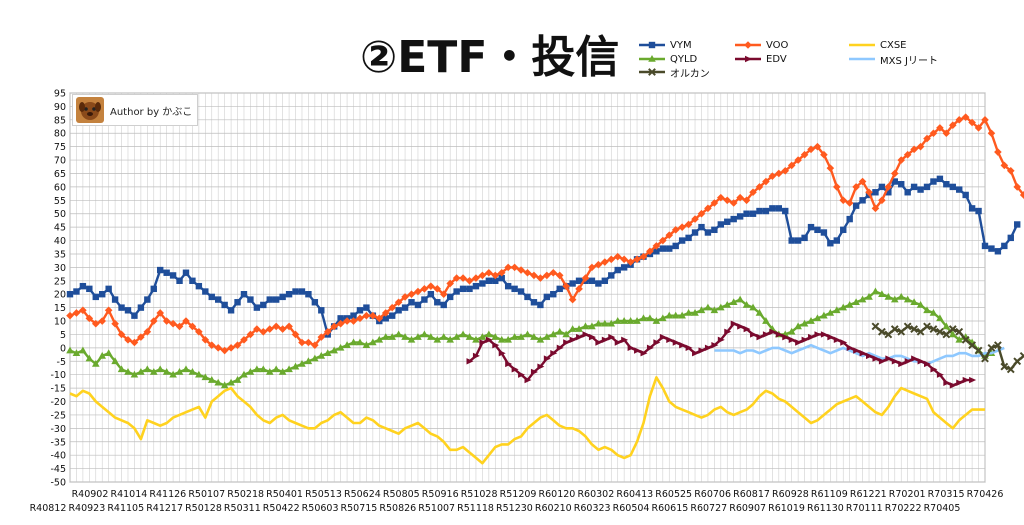 The image size is (1024, 525). Describe the element at coordinates (60, 308) in the screenshot. I see `y-tick-label: 15` at that location.